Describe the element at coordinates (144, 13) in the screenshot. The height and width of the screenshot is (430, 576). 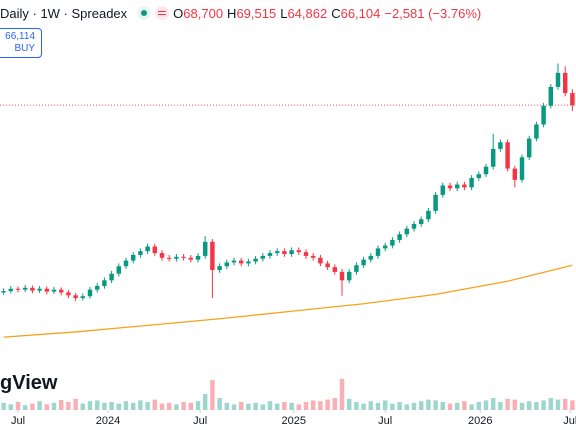
I see `market-status` at that location.